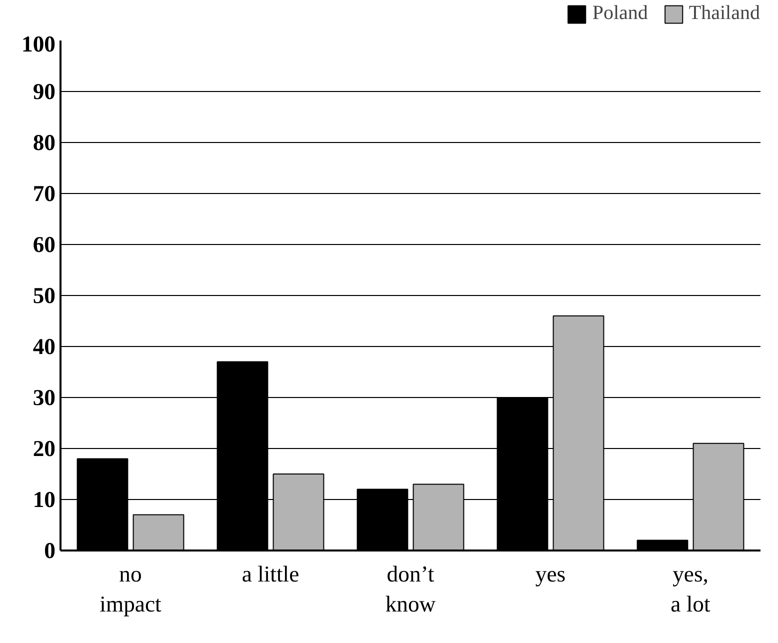 This screenshot has width=778, height=643. Describe the element at coordinates (620, 13) in the screenshot. I see `legend-label: Poland` at that location.